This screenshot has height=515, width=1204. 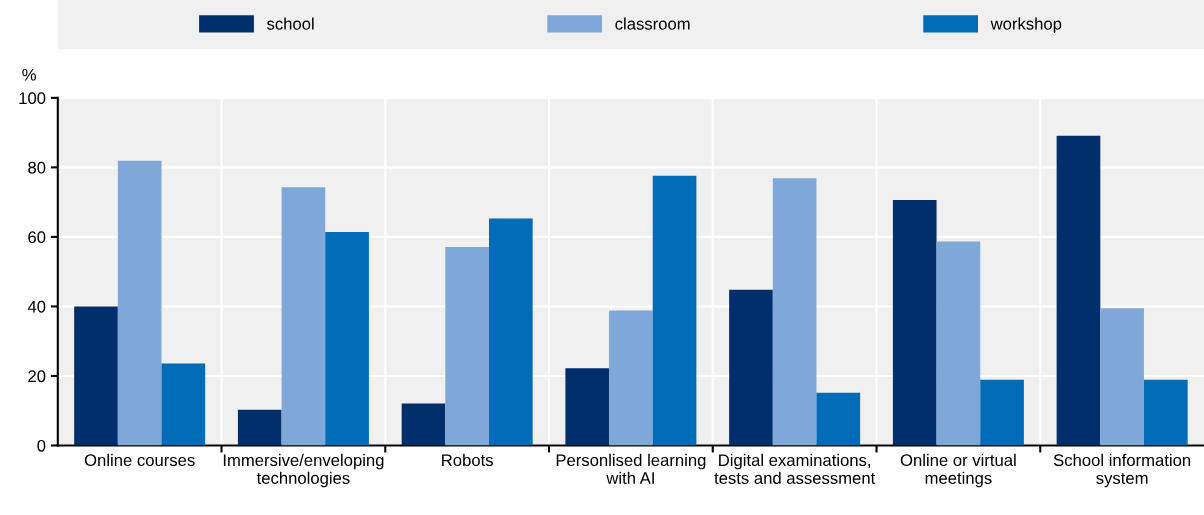 What do you see at coordinates (37, 376) in the screenshot?
I see `y-tick-label: 20` at bounding box center [37, 376].